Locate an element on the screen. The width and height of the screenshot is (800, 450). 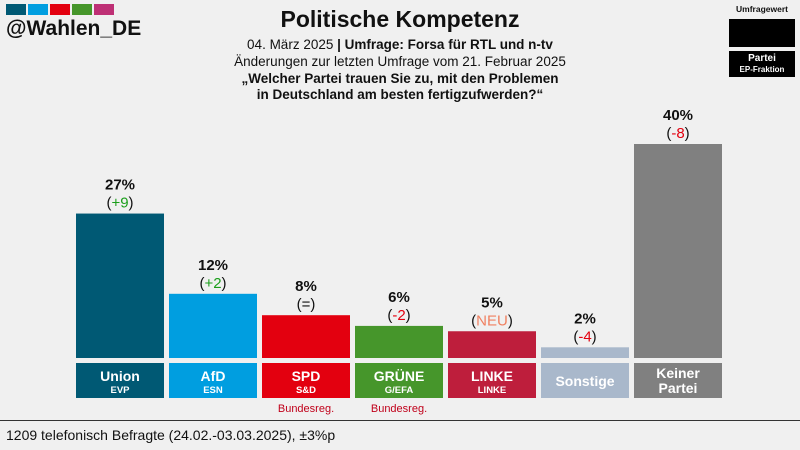
party-box-afd is located at coordinates (213, 380).